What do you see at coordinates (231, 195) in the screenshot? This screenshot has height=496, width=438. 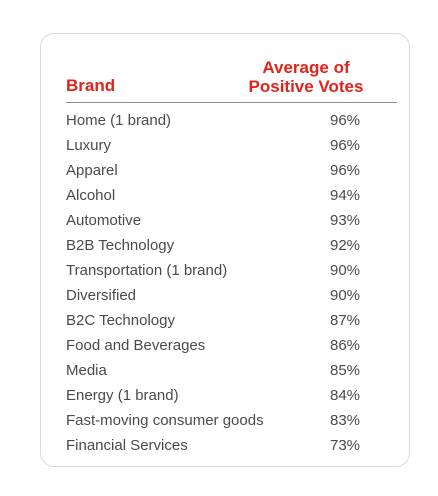 I see `table-row: Alcohol 94%` at bounding box center [231, 195].